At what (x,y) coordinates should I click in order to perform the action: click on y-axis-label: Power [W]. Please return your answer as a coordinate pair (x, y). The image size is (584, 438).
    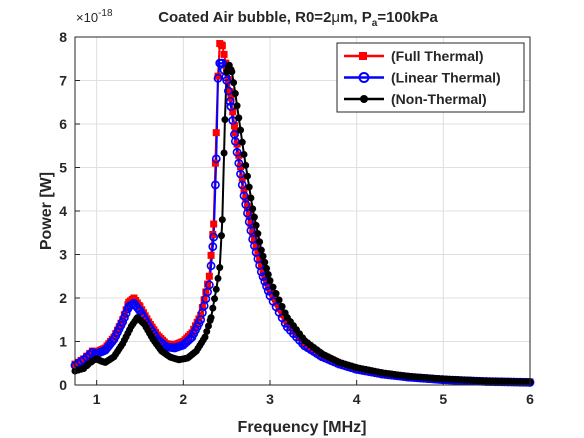
    Looking at the image, I should click on (46, 211).